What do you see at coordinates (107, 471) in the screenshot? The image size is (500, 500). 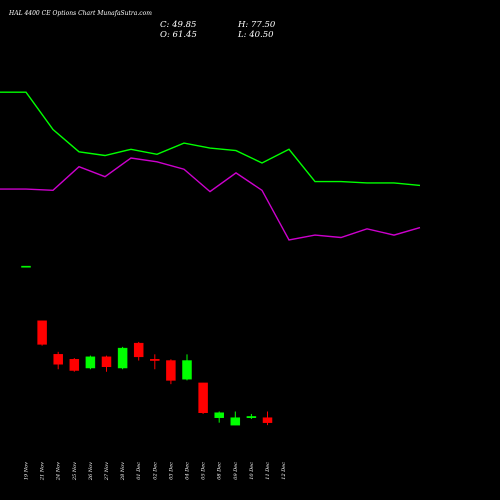 I see `x-tick-label: 27 Nov` at bounding box center [107, 471].